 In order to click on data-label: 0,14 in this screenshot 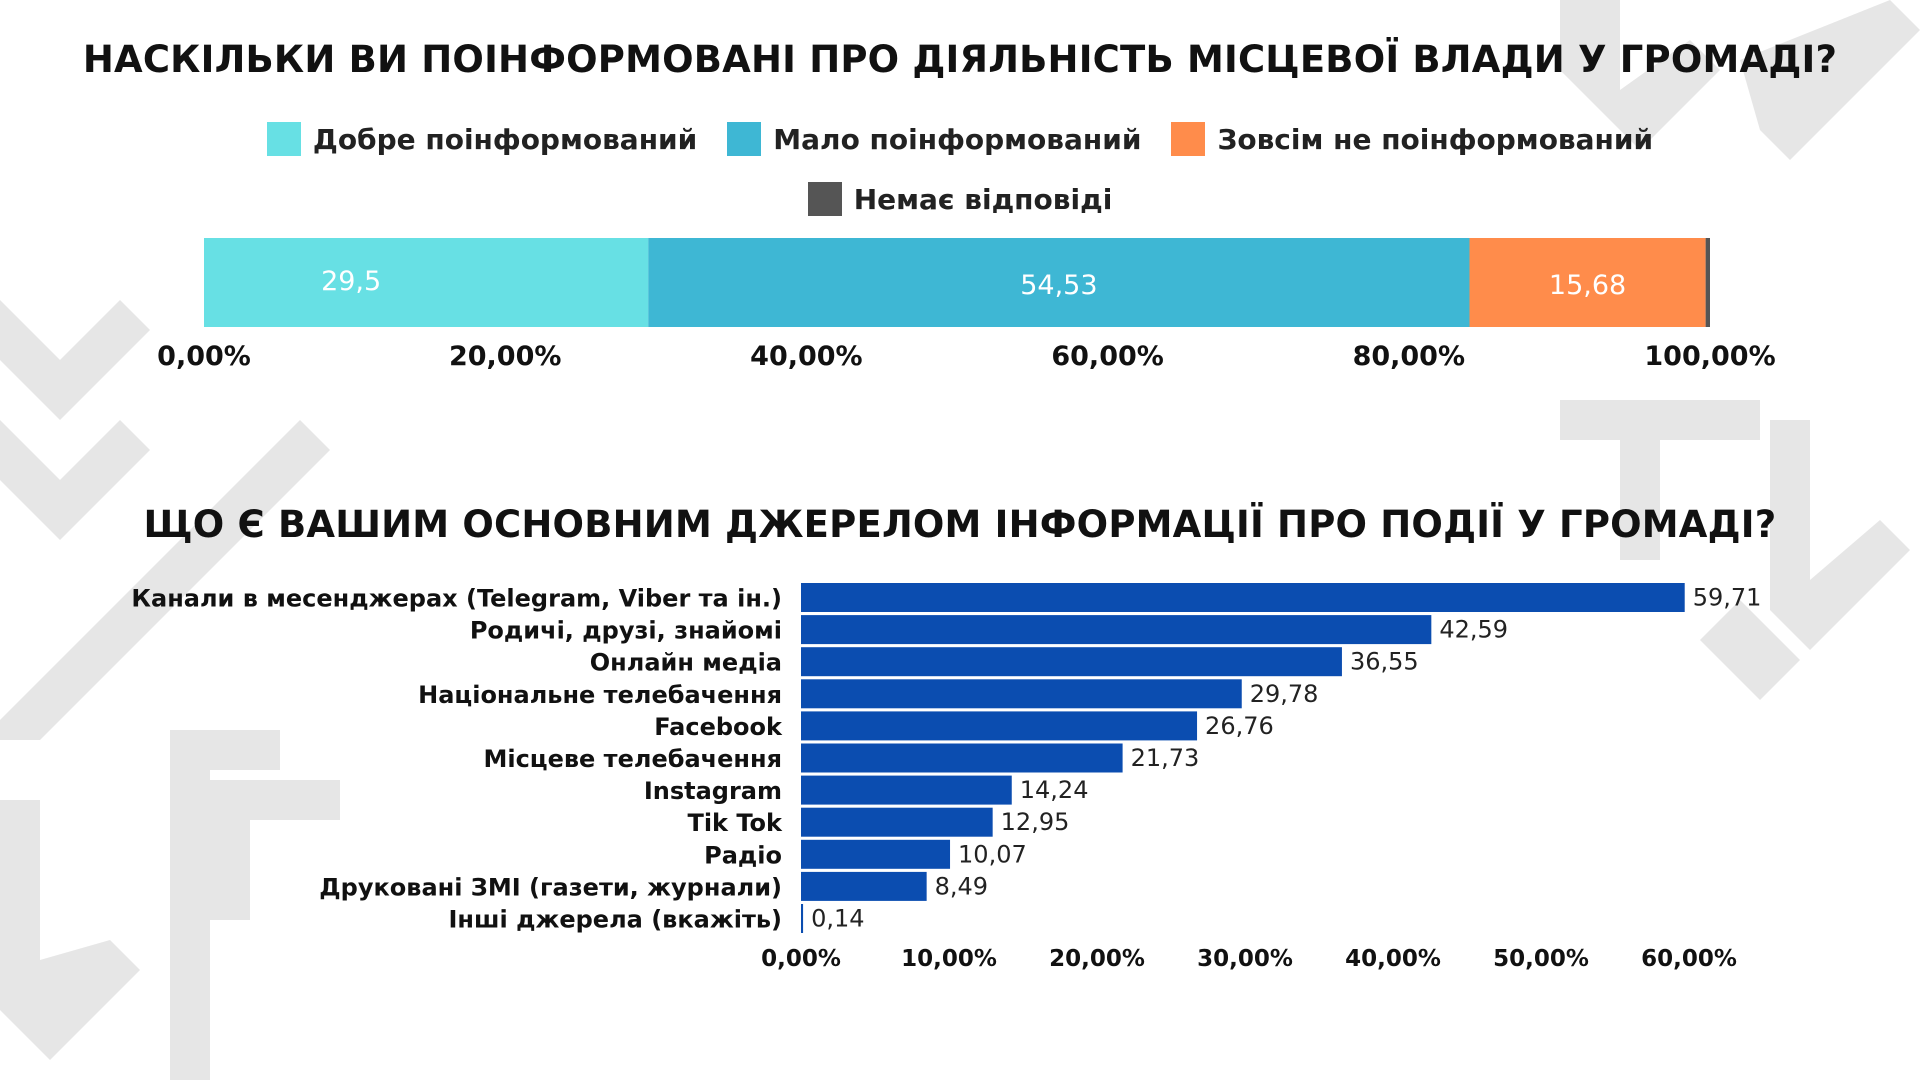, I will do `click(837, 919)`.